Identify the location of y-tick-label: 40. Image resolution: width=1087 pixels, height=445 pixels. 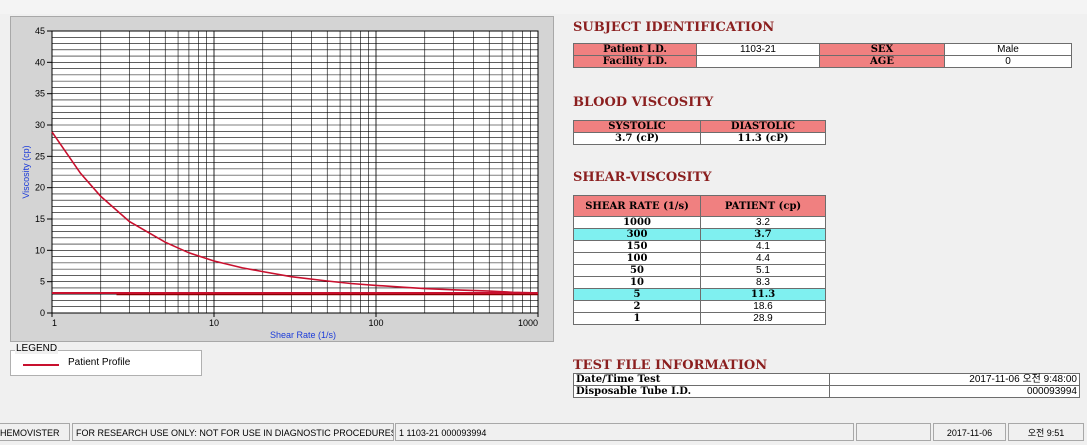
(40, 62).